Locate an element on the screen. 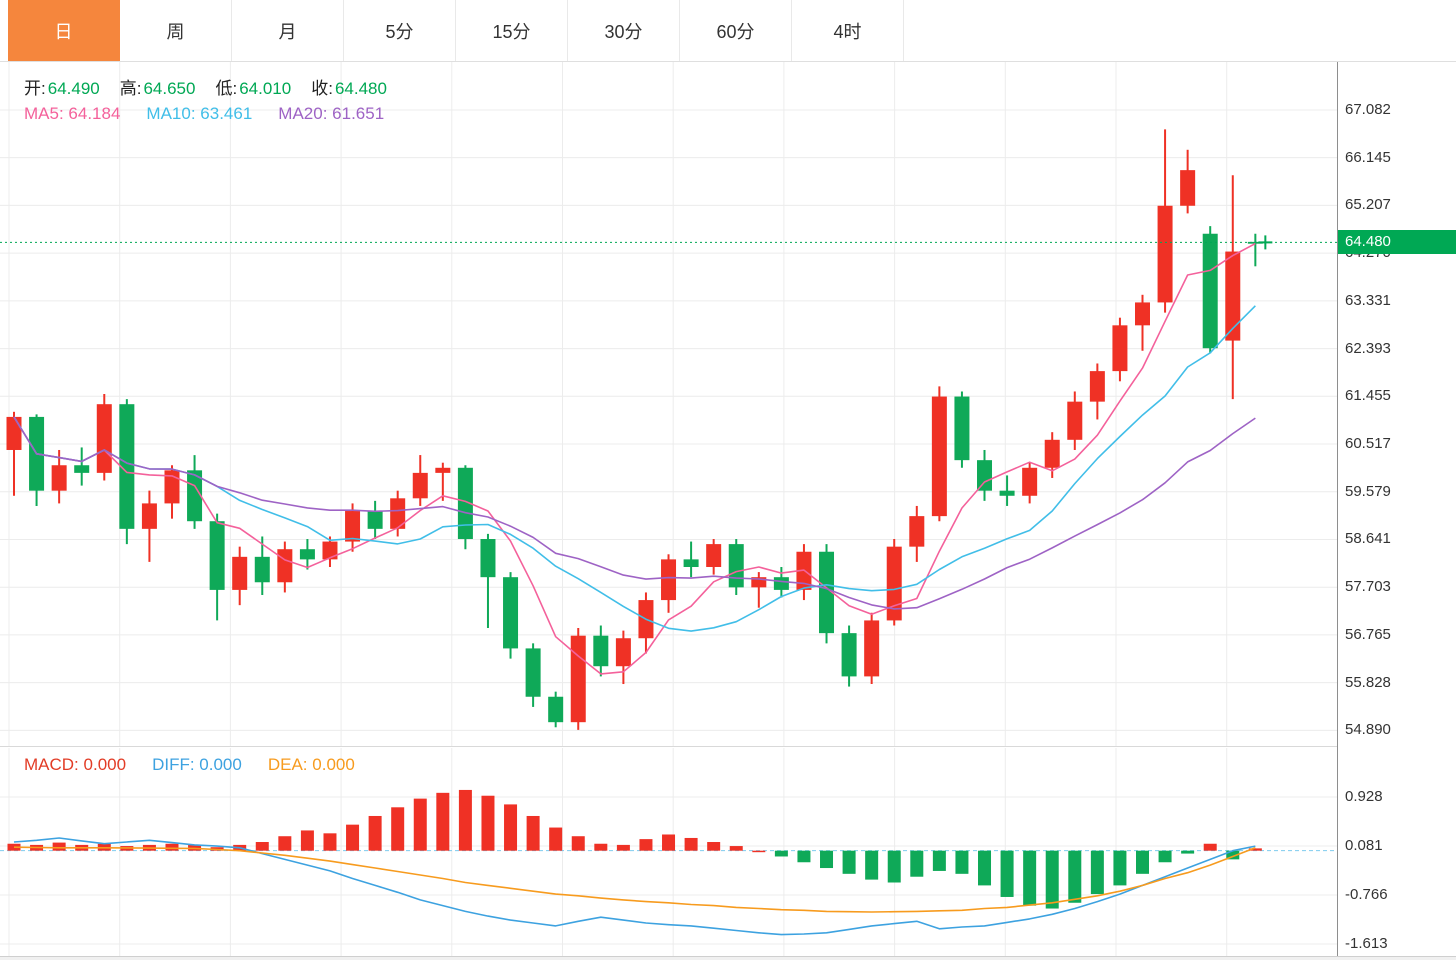 This screenshot has height=960, width=1456. price-axis-label: 63.331 is located at coordinates (1368, 300).